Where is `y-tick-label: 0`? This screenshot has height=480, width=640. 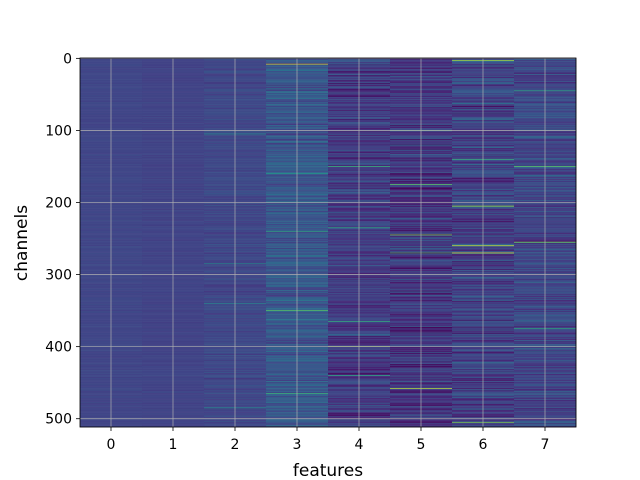 y-tick-label: 0 is located at coordinates (67, 59).